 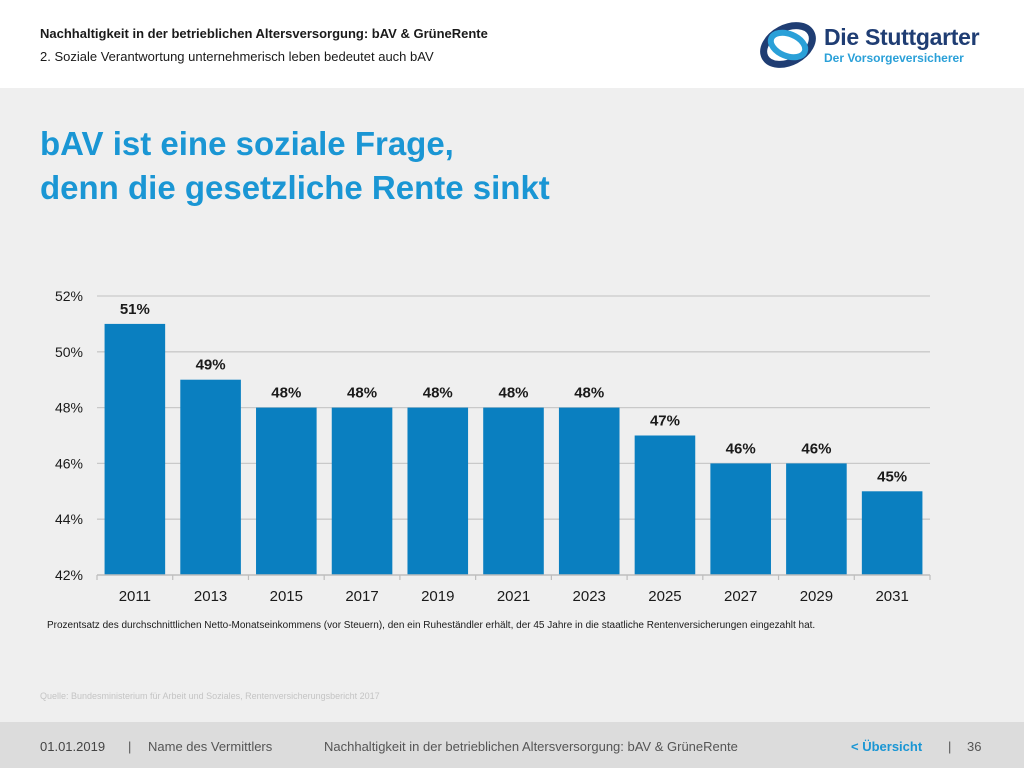 I want to click on data-label-2021: 48%, so click(x=513, y=393).